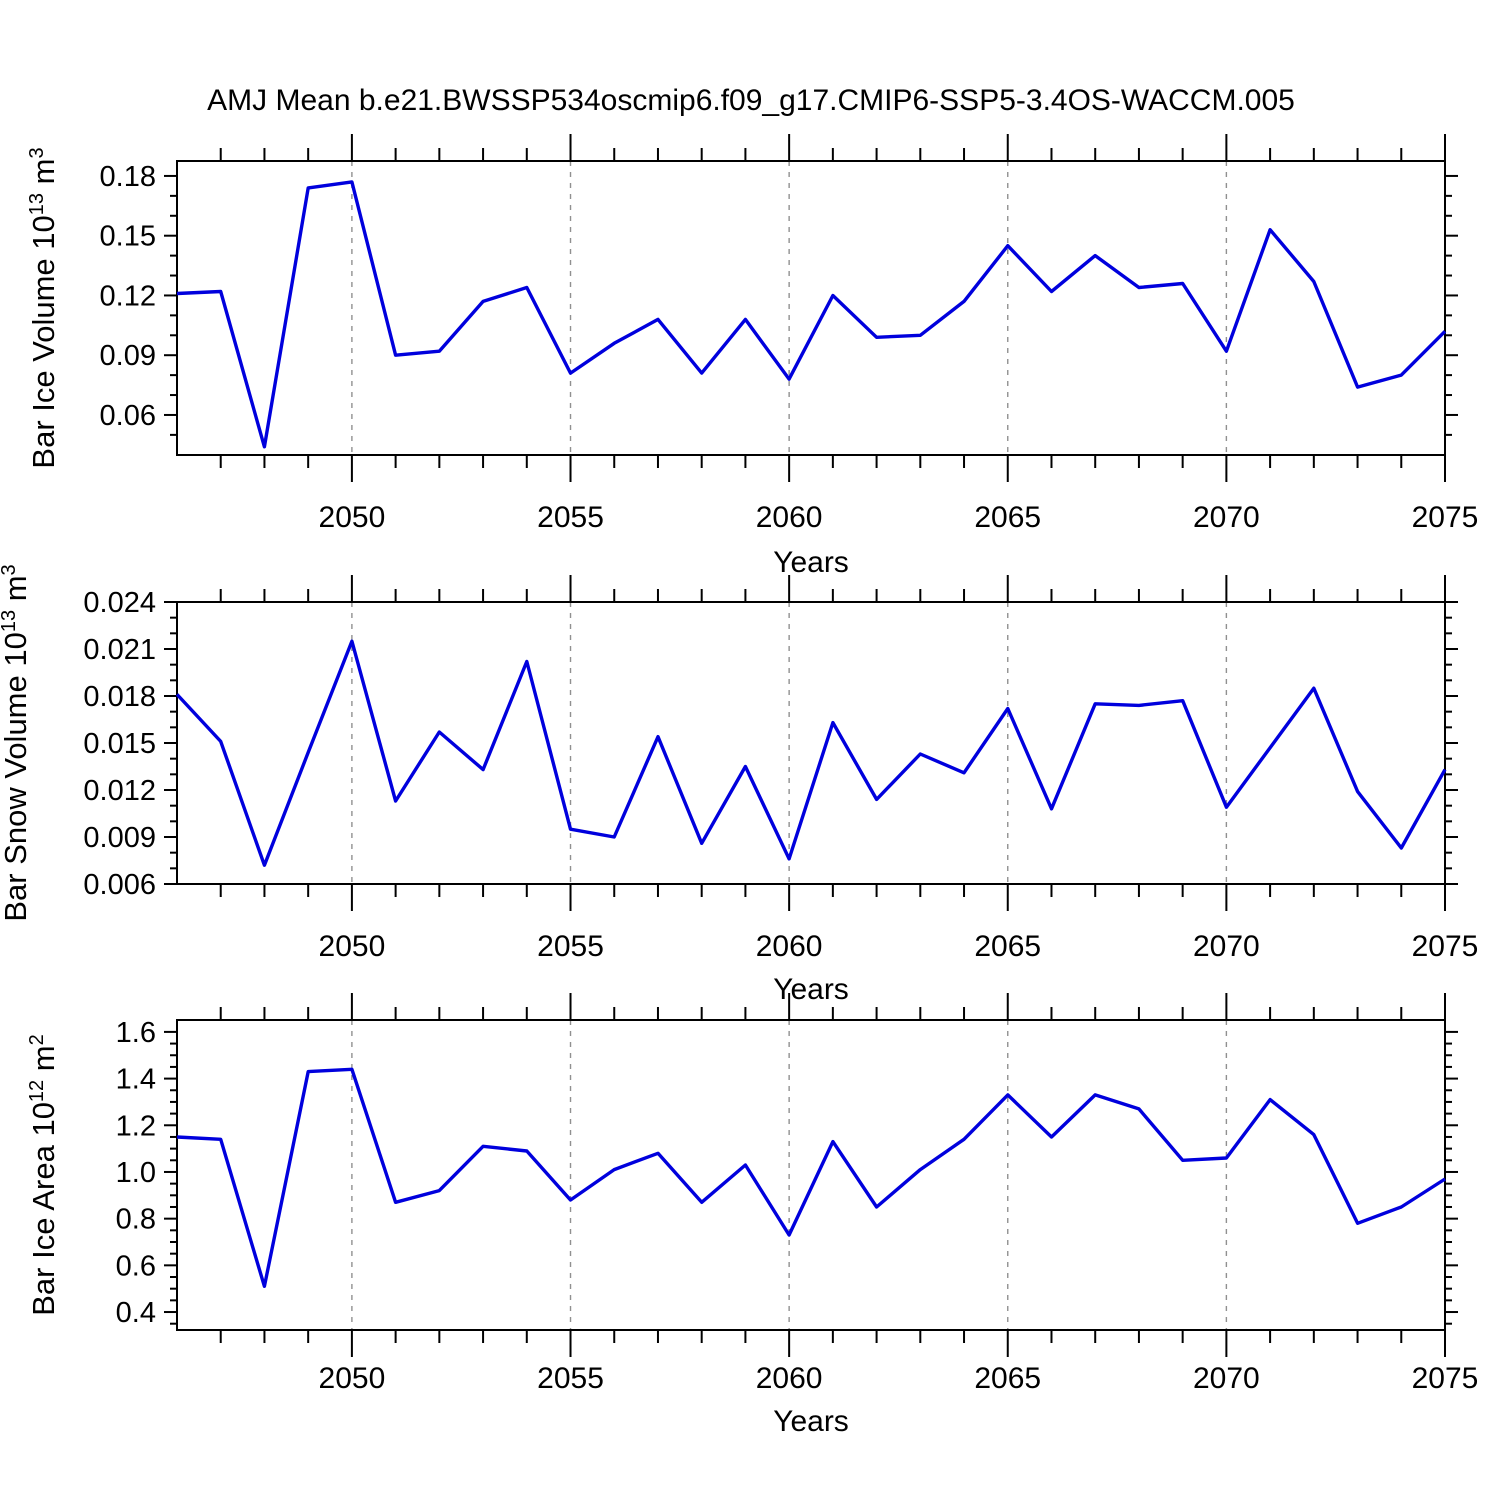 Image resolution: width=1500 pixels, height=1500 pixels. I want to click on y-tick-label: 0.6, so click(136, 1266).